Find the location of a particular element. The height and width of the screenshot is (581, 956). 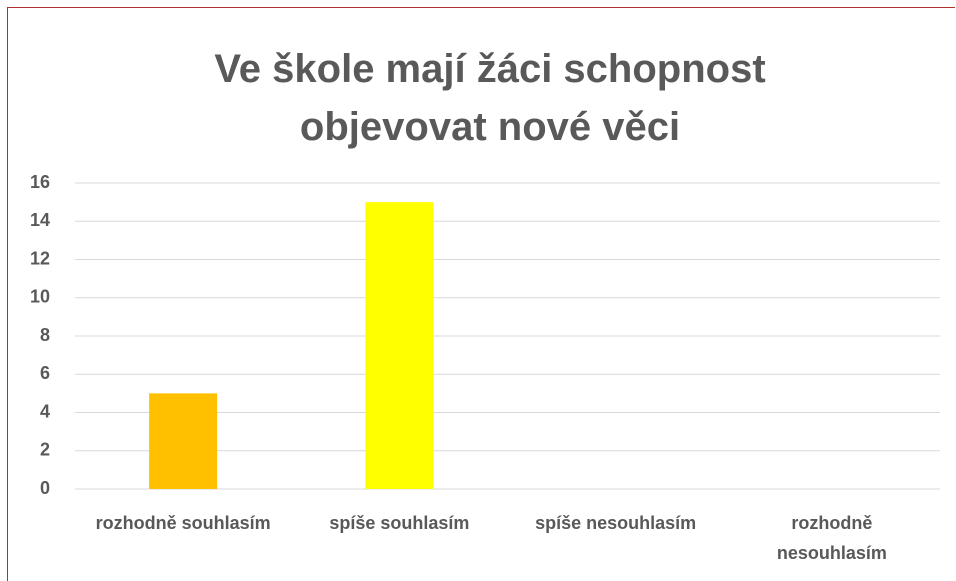

y-tick-label: 14 is located at coordinates (40, 220).